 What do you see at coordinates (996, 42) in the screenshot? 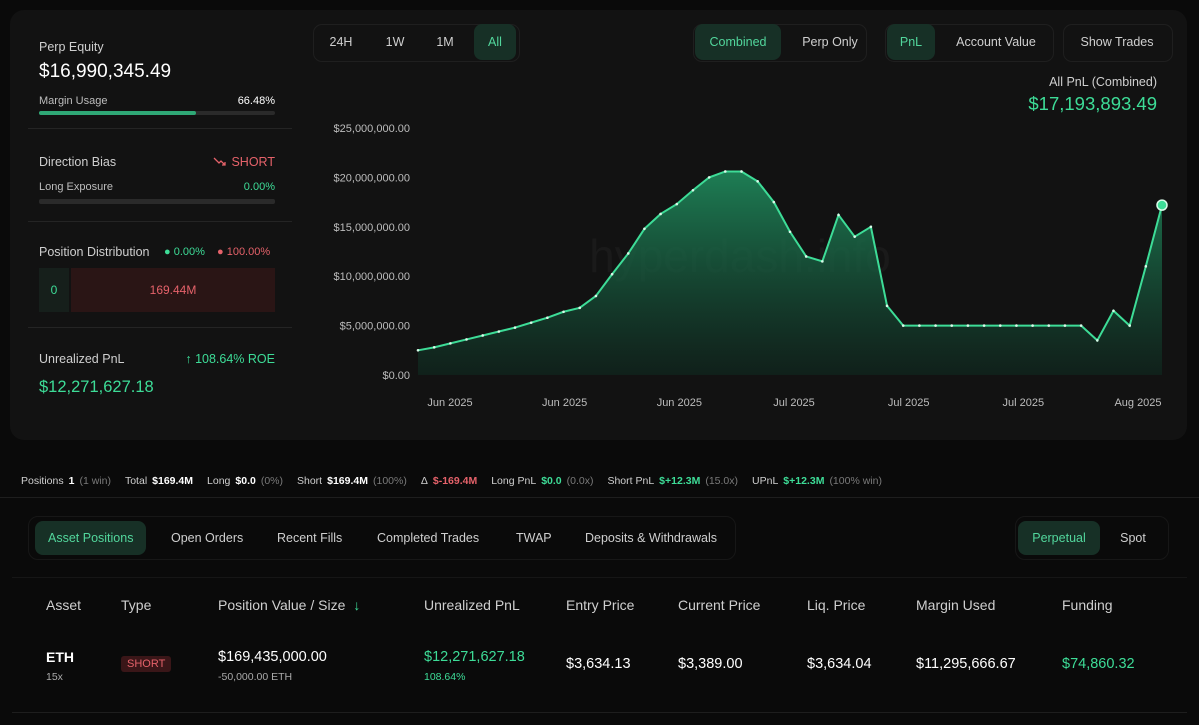
I see `metric-btn: Account Value` at bounding box center [996, 42].